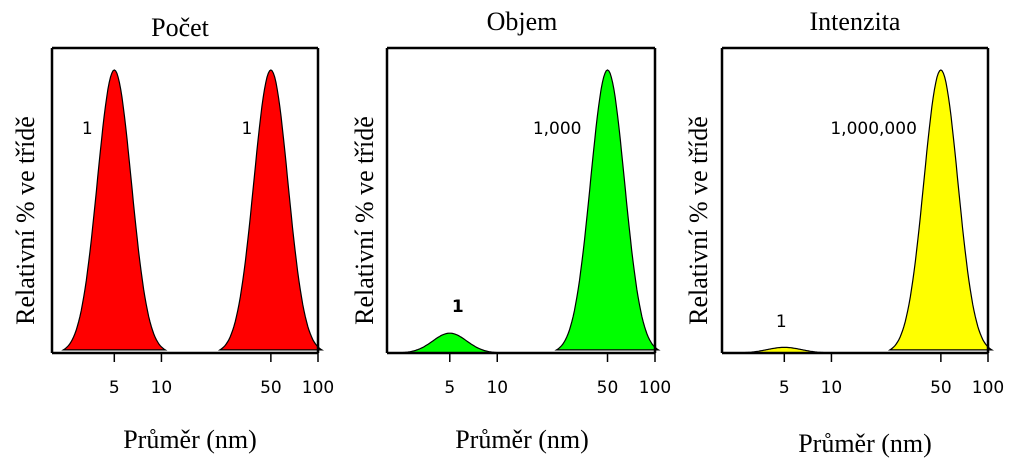 The width and height of the screenshot is (1016, 462). I want to click on chart-title: Počet, so click(180, 27).